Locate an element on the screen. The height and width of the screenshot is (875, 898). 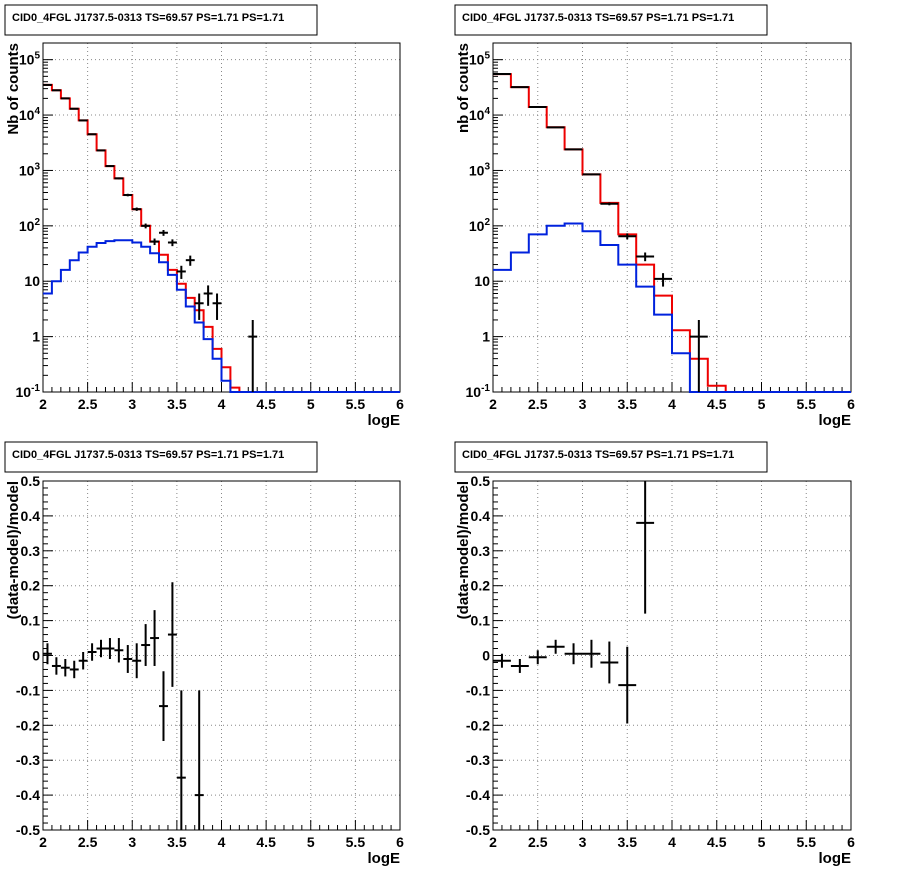
y-axis-label: nb of counts is located at coordinates (463, 88).